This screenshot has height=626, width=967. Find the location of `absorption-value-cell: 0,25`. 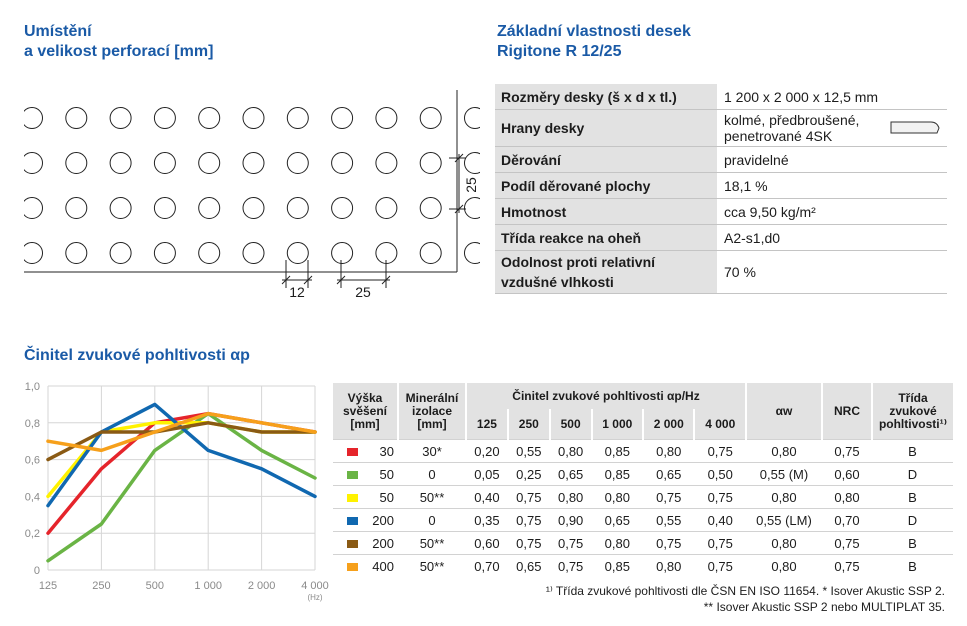

absorption-value-cell: 0,25 is located at coordinates (528, 474).